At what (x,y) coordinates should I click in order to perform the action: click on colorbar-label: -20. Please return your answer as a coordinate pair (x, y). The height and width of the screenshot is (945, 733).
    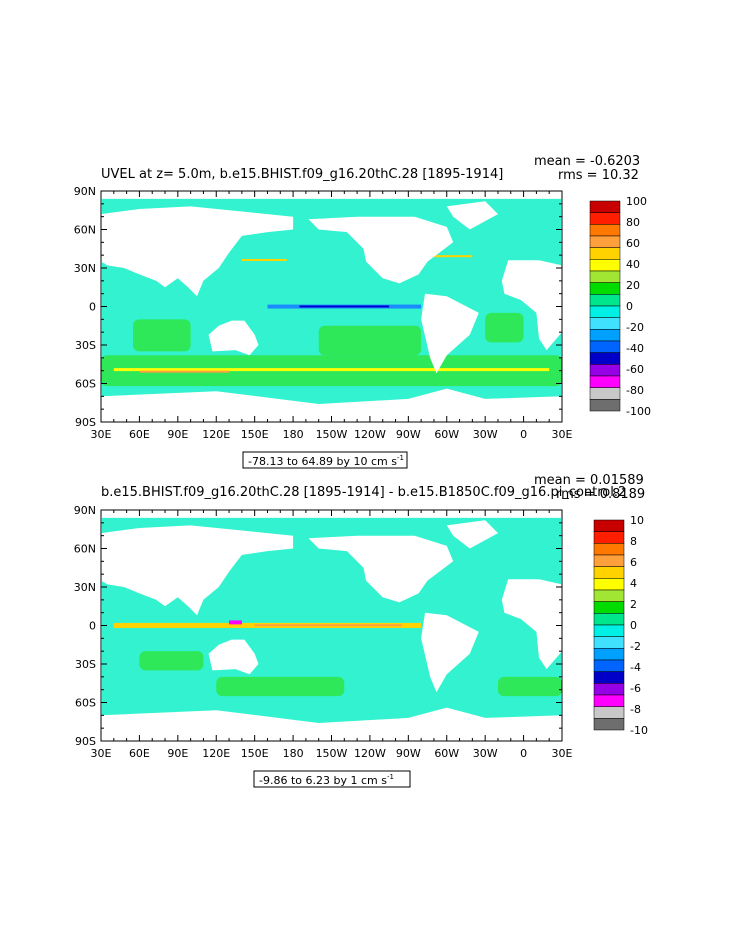
    Looking at the image, I should click on (635, 327).